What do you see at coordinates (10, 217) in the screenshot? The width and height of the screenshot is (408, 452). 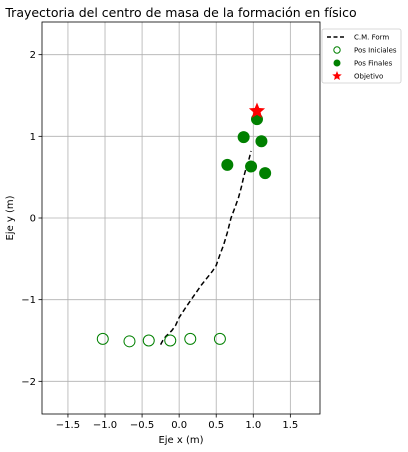 I see `y-axis-label: Eje y (m)` at bounding box center [10, 217].